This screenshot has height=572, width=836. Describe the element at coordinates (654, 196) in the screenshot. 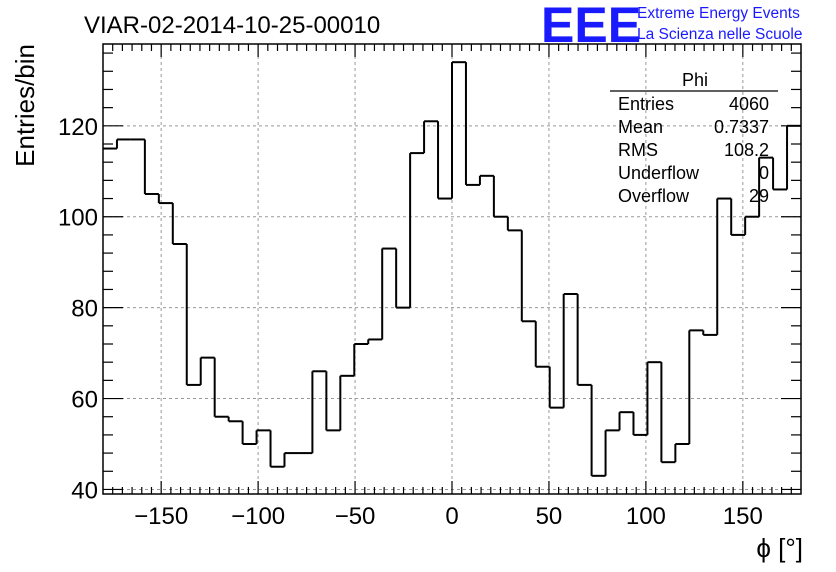

I see `stats-row-label: Overflow` at that location.